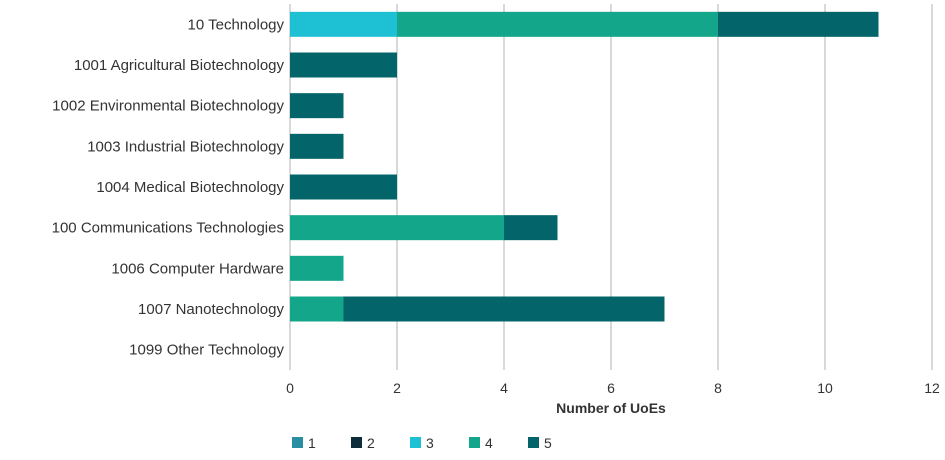 This screenshot has height=460, width=945. I want to click on legend-label: 4, so click(489, 443).